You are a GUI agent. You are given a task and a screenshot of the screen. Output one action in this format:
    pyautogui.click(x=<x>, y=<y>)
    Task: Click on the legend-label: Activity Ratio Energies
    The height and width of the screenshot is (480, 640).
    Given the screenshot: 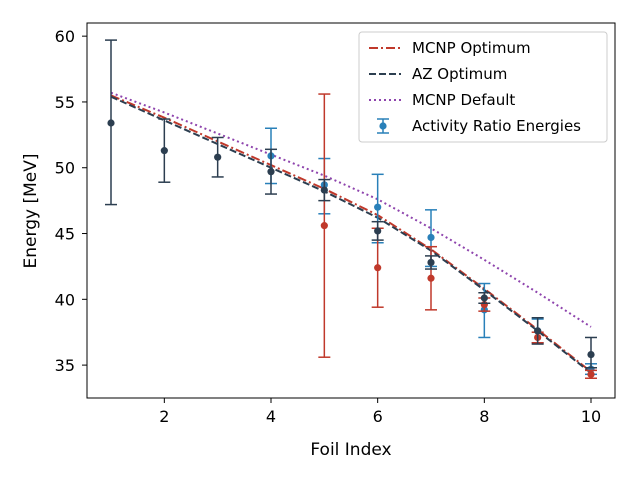 What is the action you would take?
    pyautogui.click(x=496, y=126)
    